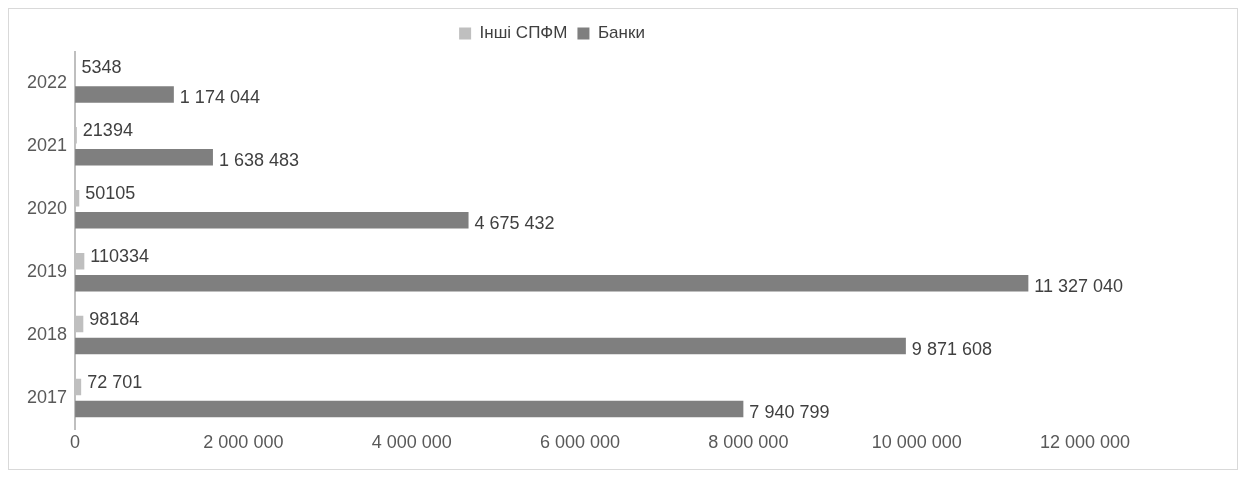  I want to click on data-label: 1 638 483, so click(259, 160).